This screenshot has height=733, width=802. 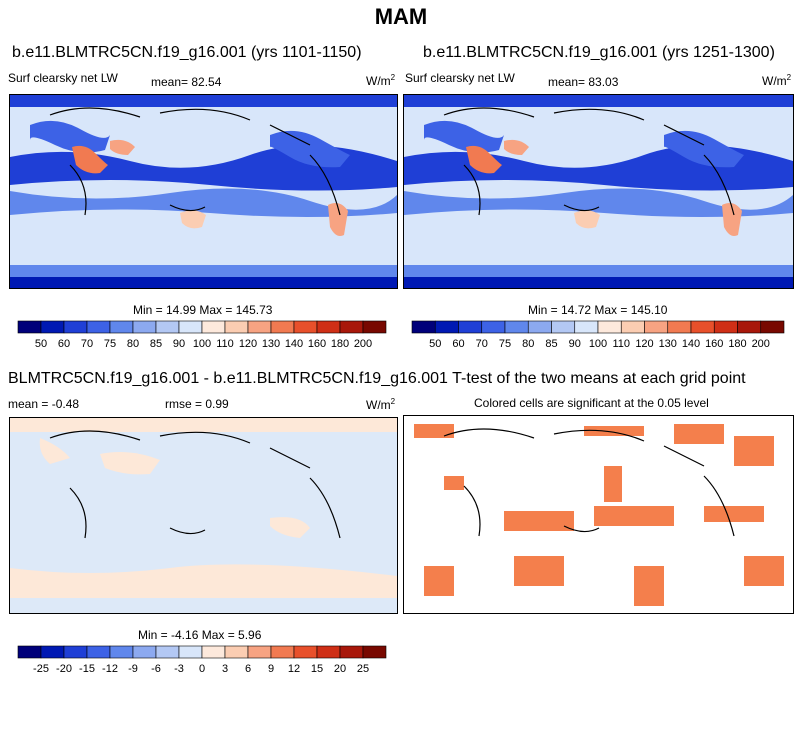 What do you see at coordinates (777, 80) in the screenshot?
I see `panel2-units: W/m2` at bounding box center [777, 80].